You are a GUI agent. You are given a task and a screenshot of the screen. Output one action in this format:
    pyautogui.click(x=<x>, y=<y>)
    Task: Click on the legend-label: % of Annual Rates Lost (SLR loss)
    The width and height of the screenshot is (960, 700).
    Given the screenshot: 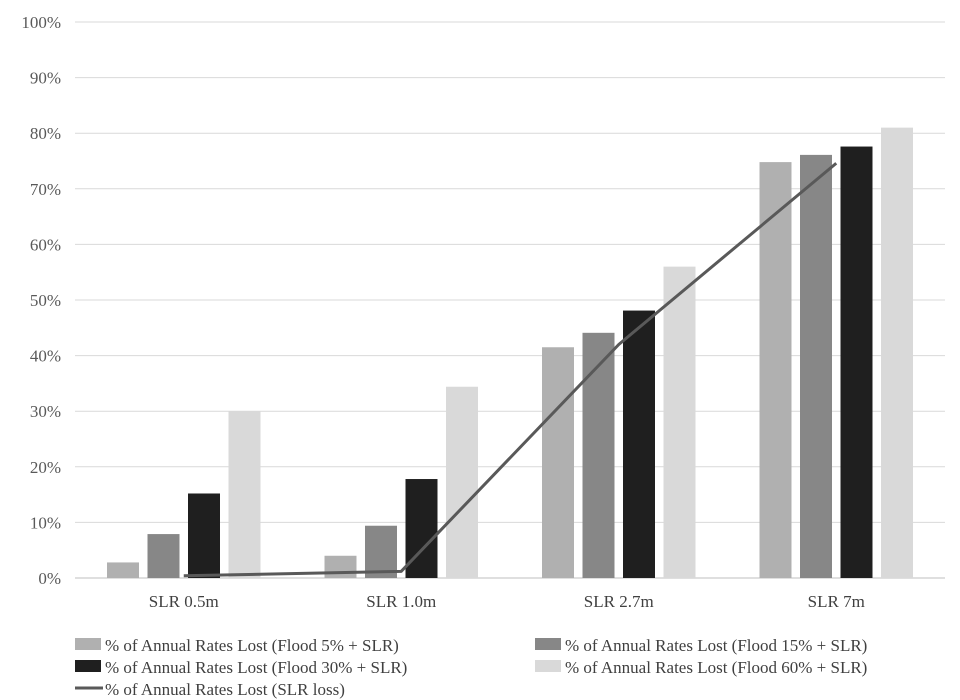 What is the action you would take?
    pyautogui.click(x=225, y=689)
    